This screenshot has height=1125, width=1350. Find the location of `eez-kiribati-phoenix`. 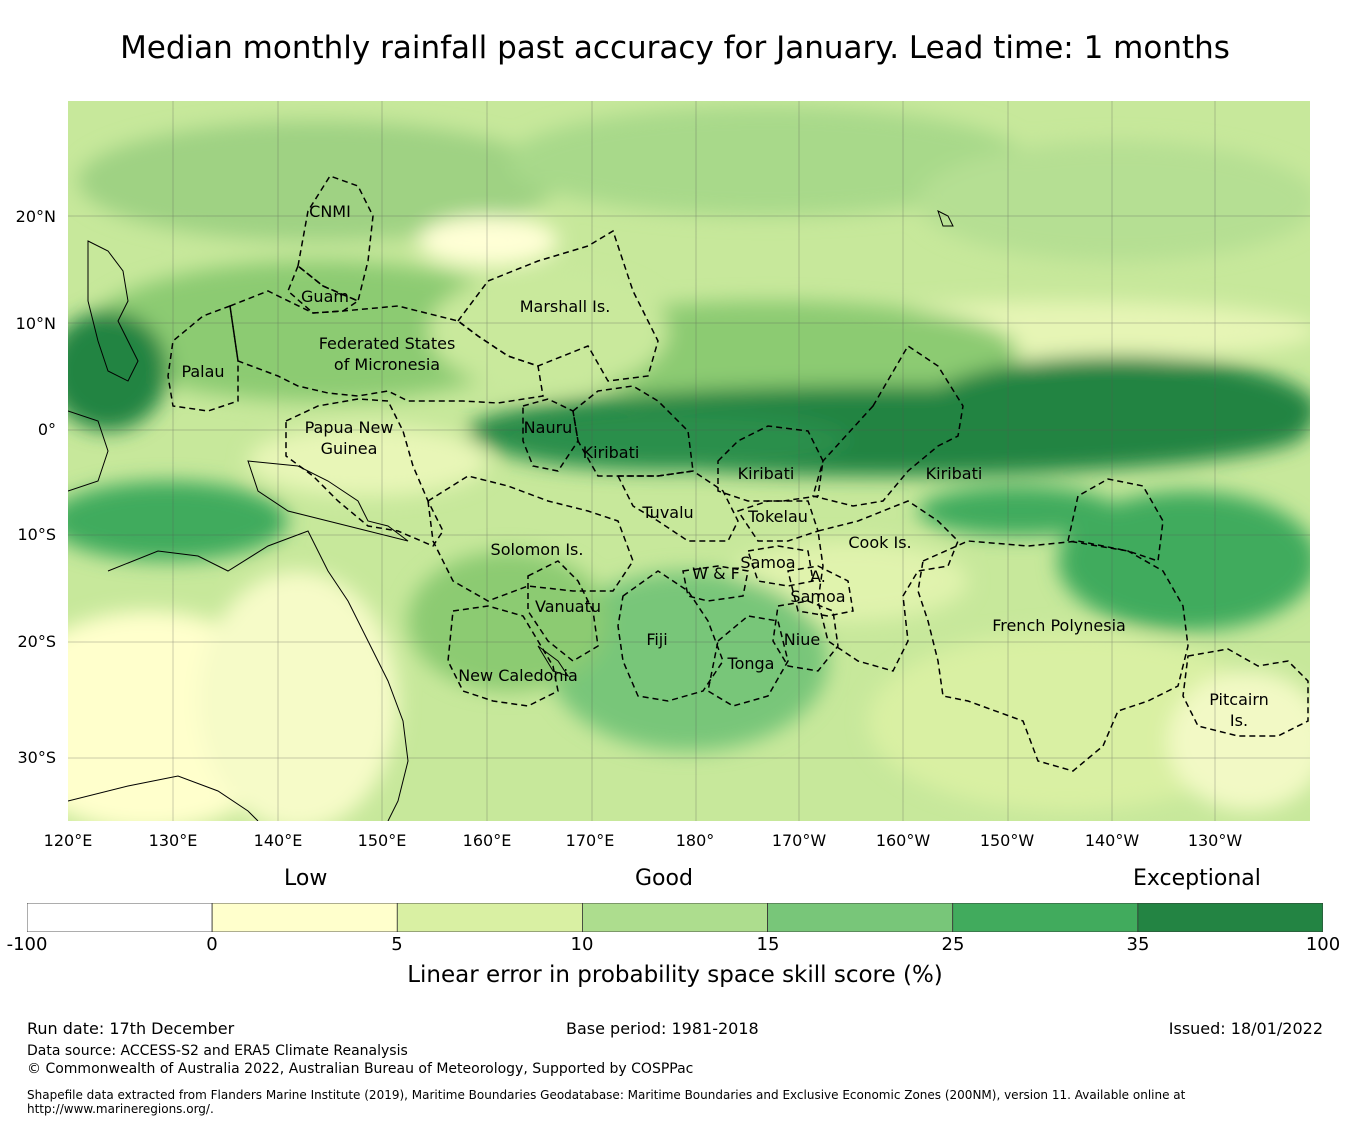

eez-kiribati-phoenix is located at coordinates (770, 463).